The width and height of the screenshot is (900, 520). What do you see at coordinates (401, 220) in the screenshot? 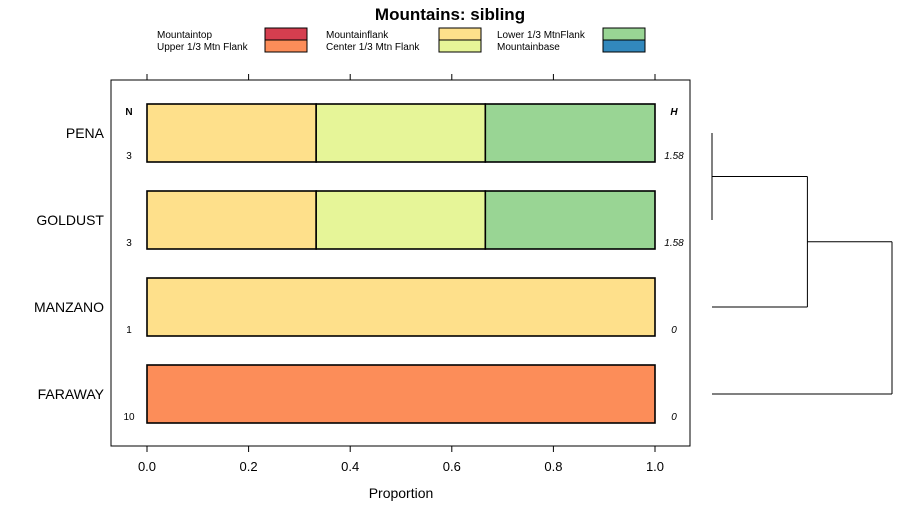
I see `bar-goldust-center-1-3-mtn-flank` at bounding box center [401, 220].